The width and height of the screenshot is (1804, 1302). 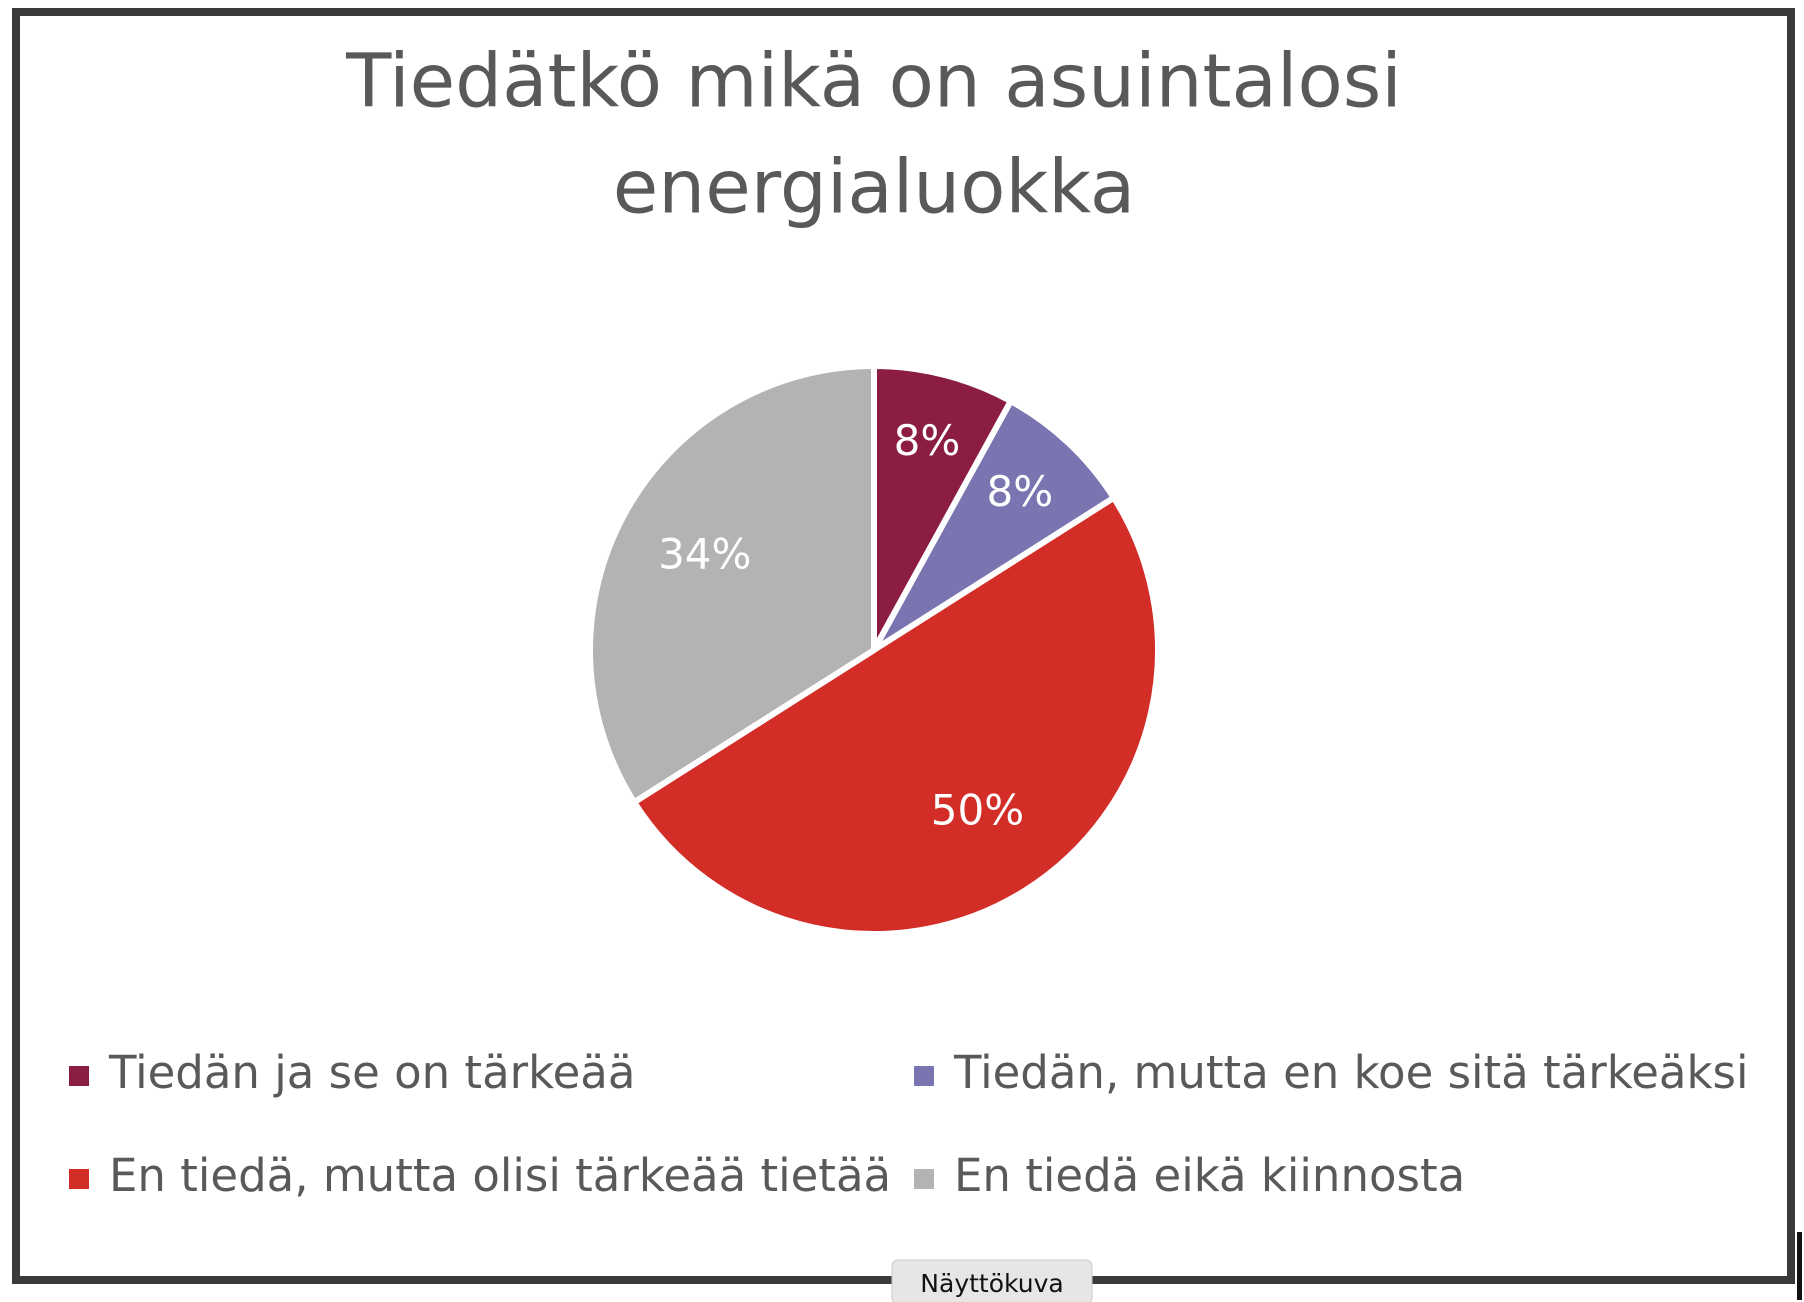 I want to click on tooltip-text: Näyttökuva, so click(x=991, y=1283).